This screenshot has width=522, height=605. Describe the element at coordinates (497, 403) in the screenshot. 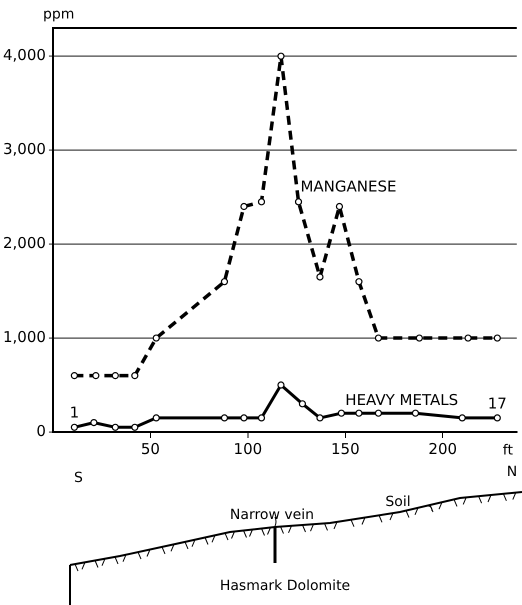

I see `annotation: 17` at that location.